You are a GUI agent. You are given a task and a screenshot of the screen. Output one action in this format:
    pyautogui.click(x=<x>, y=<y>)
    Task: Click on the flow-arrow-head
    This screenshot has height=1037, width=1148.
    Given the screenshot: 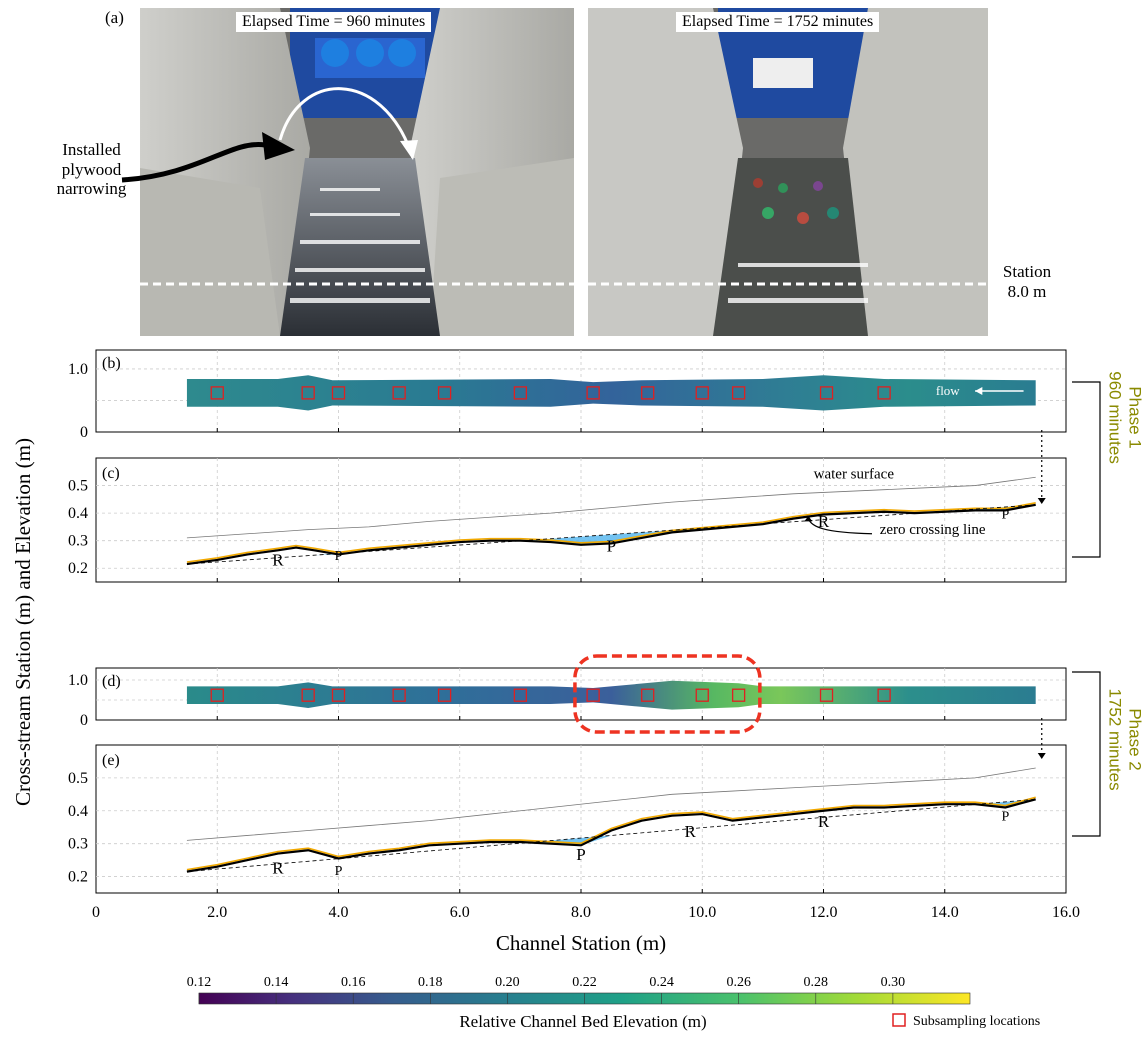 What is the action you would take?
    pyautogui.click(x=979, y=391)
    